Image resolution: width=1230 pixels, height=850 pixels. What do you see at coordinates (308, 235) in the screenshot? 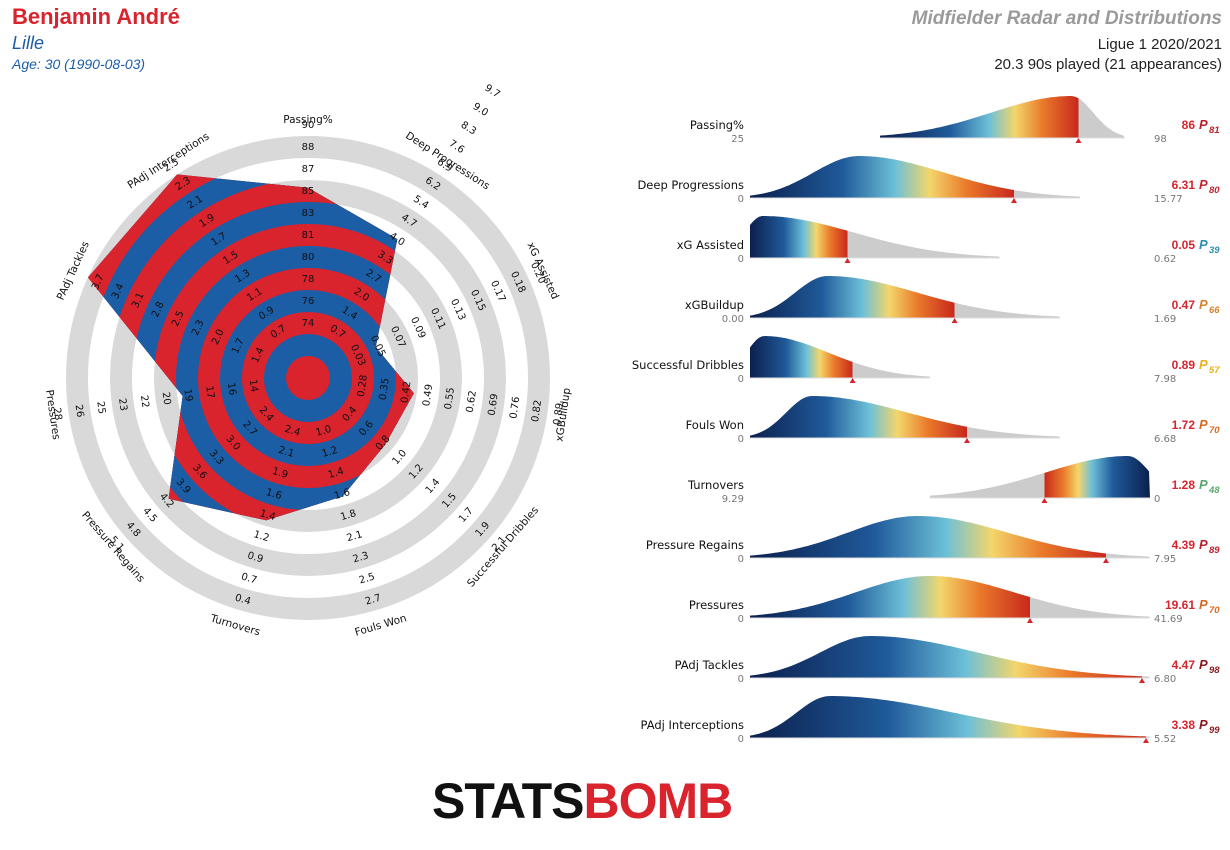
I see `radar-tick-label: 81` at bounding box center [308, 235].